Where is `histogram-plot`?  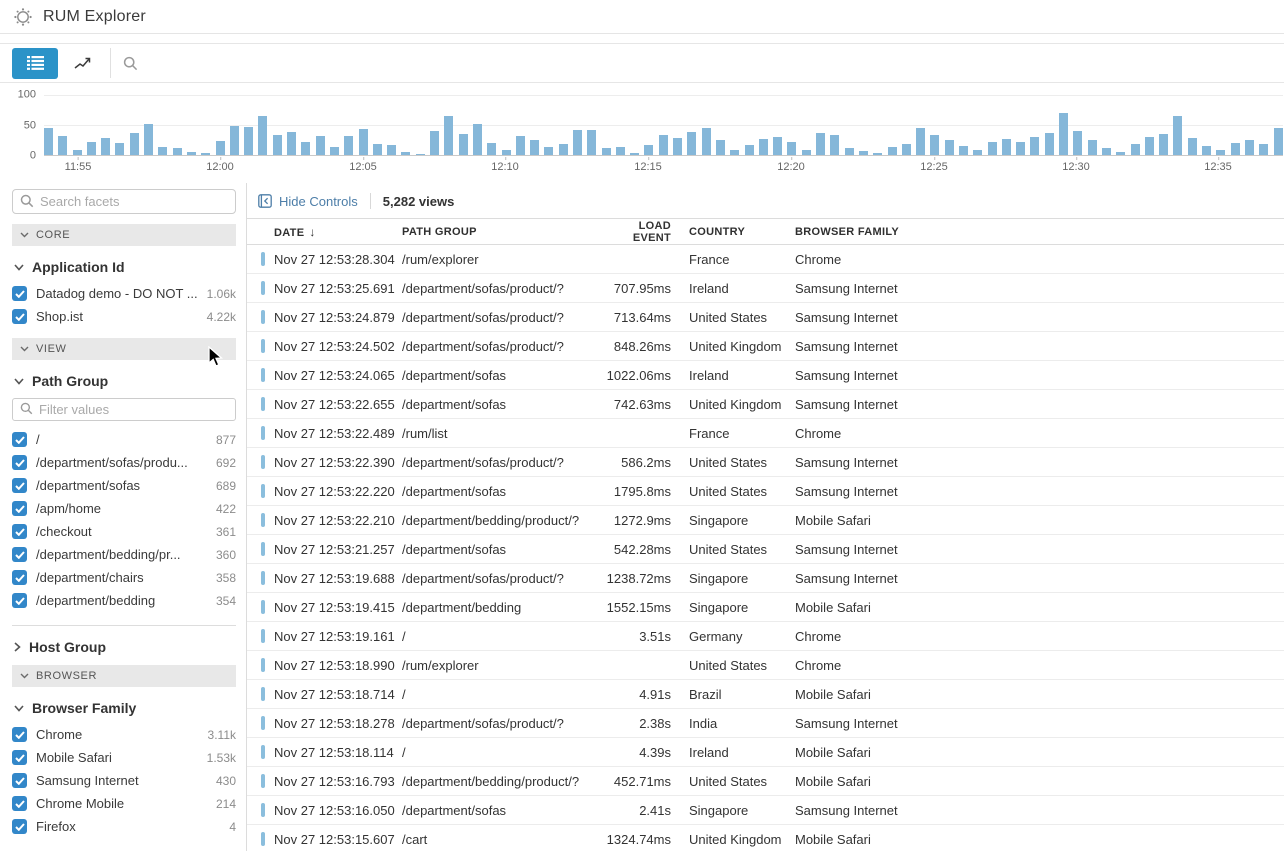 histogram-plot is located at coordinates (663, 125).